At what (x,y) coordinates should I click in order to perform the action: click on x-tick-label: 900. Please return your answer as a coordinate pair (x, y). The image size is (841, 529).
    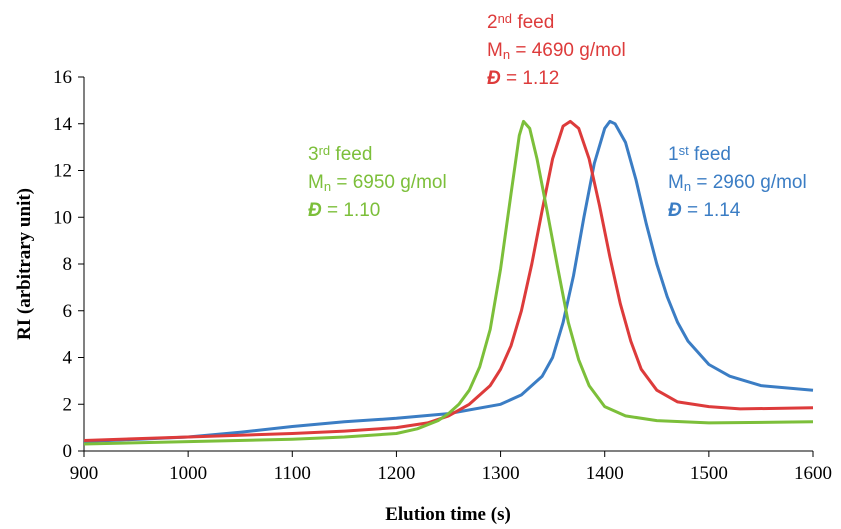
    Looking at the image, I should click on (84, 473).